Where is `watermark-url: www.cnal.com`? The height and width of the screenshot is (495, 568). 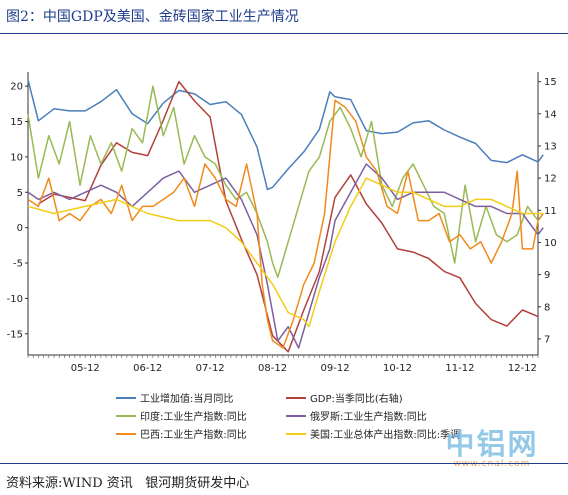 watermark-url: www.cnal.com is located at coordinates (492, 464).